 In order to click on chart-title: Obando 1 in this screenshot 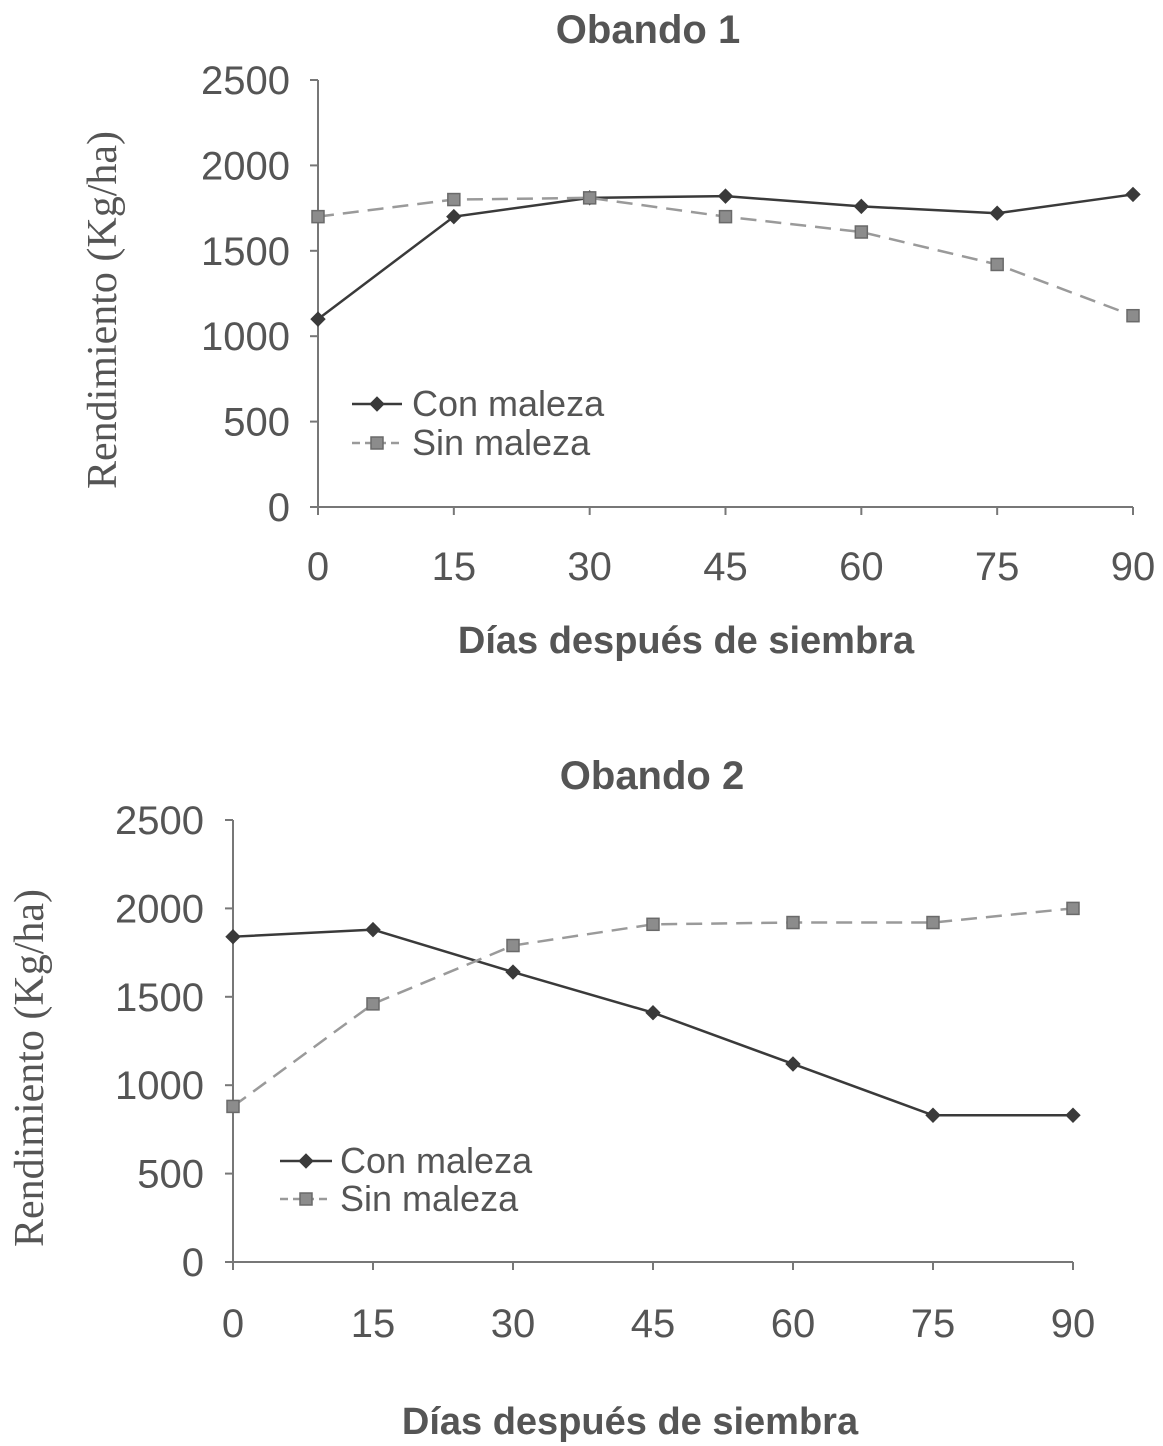, I will do `click(648, 30)`.